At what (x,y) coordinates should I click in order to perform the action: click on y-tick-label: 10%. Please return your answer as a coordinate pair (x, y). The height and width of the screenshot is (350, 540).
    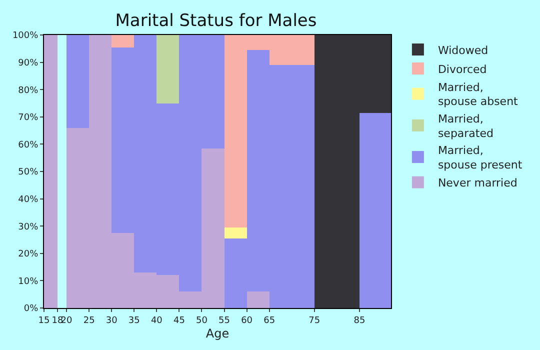
    Looking at the image, I should click on (28, 281).